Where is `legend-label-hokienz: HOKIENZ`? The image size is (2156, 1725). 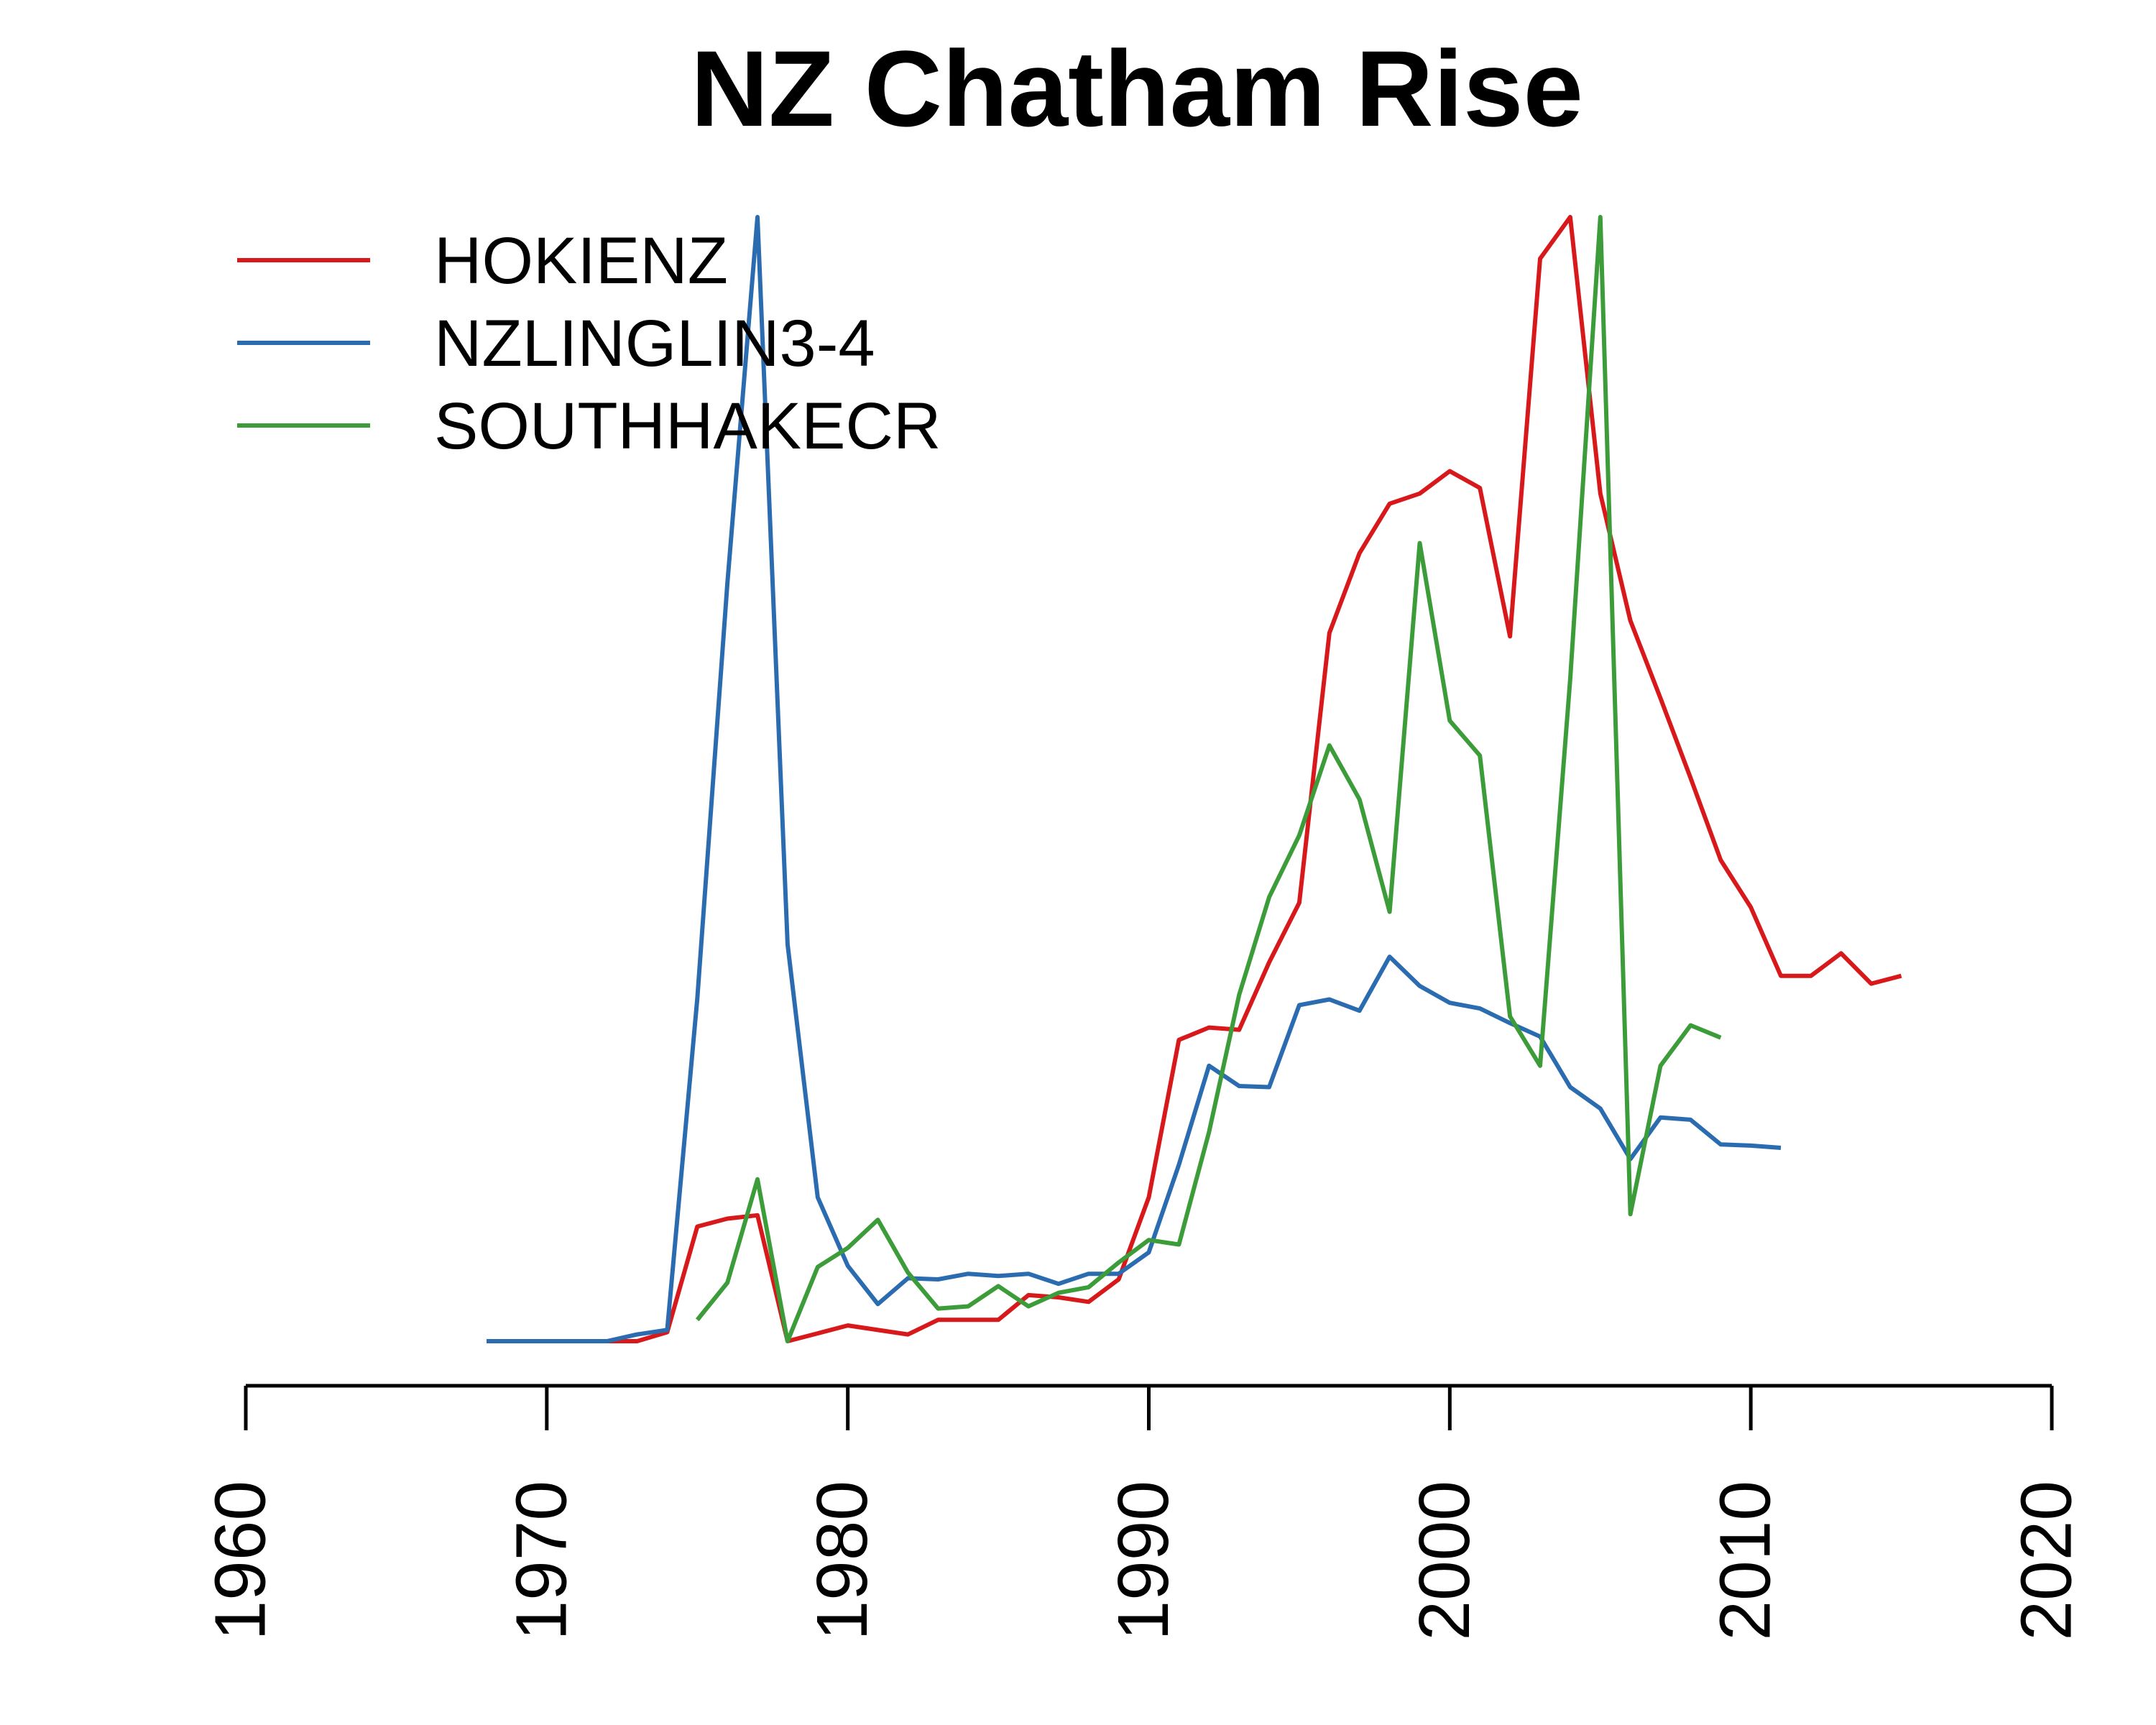 legend-label-hokienz: HOKIENZ is located at coordinates (581, 261).